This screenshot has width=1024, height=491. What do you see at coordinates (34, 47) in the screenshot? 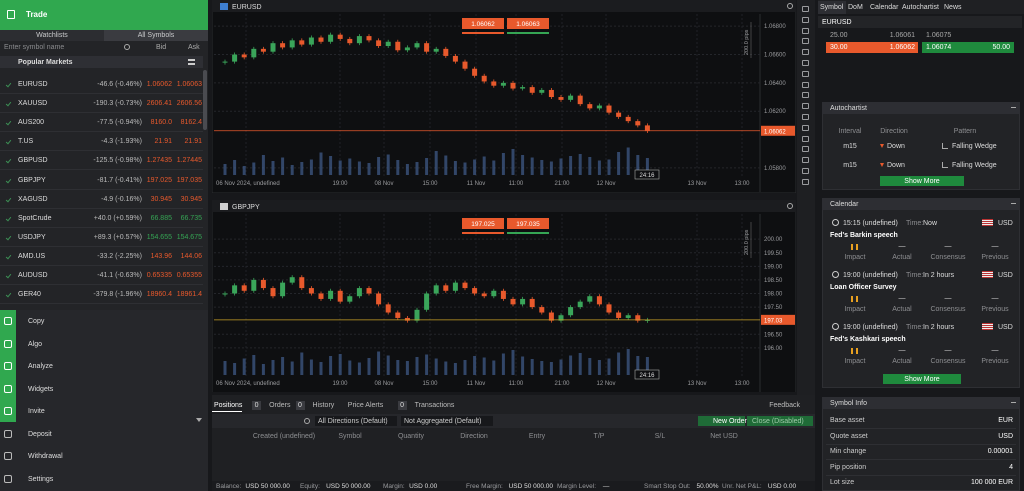
I see `search-input: Enter symbol name` at bounding box center [34, 47].